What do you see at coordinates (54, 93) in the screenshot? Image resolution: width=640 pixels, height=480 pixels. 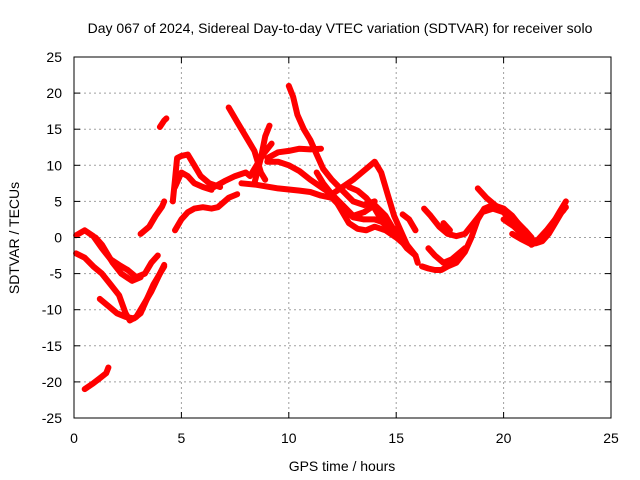 I see `y-tick-label: 20` at bounding box center [54, 93].